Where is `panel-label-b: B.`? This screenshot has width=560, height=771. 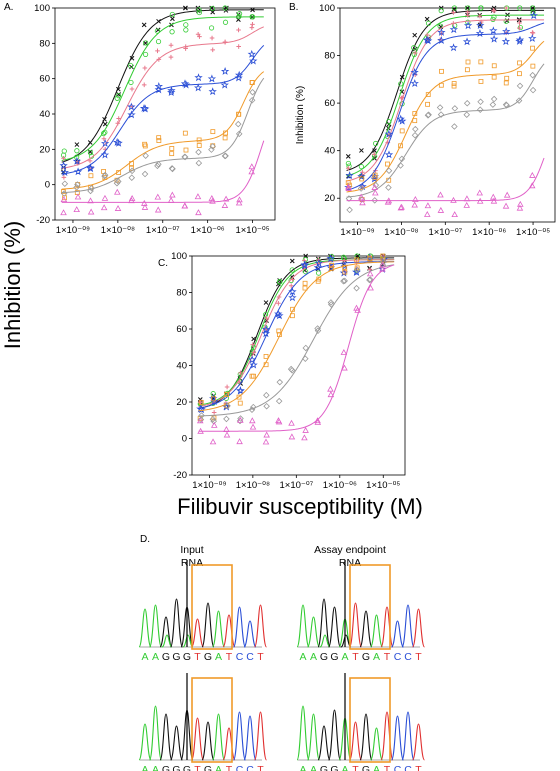 panel-label-b: B. is located at coordinates (293, 7).